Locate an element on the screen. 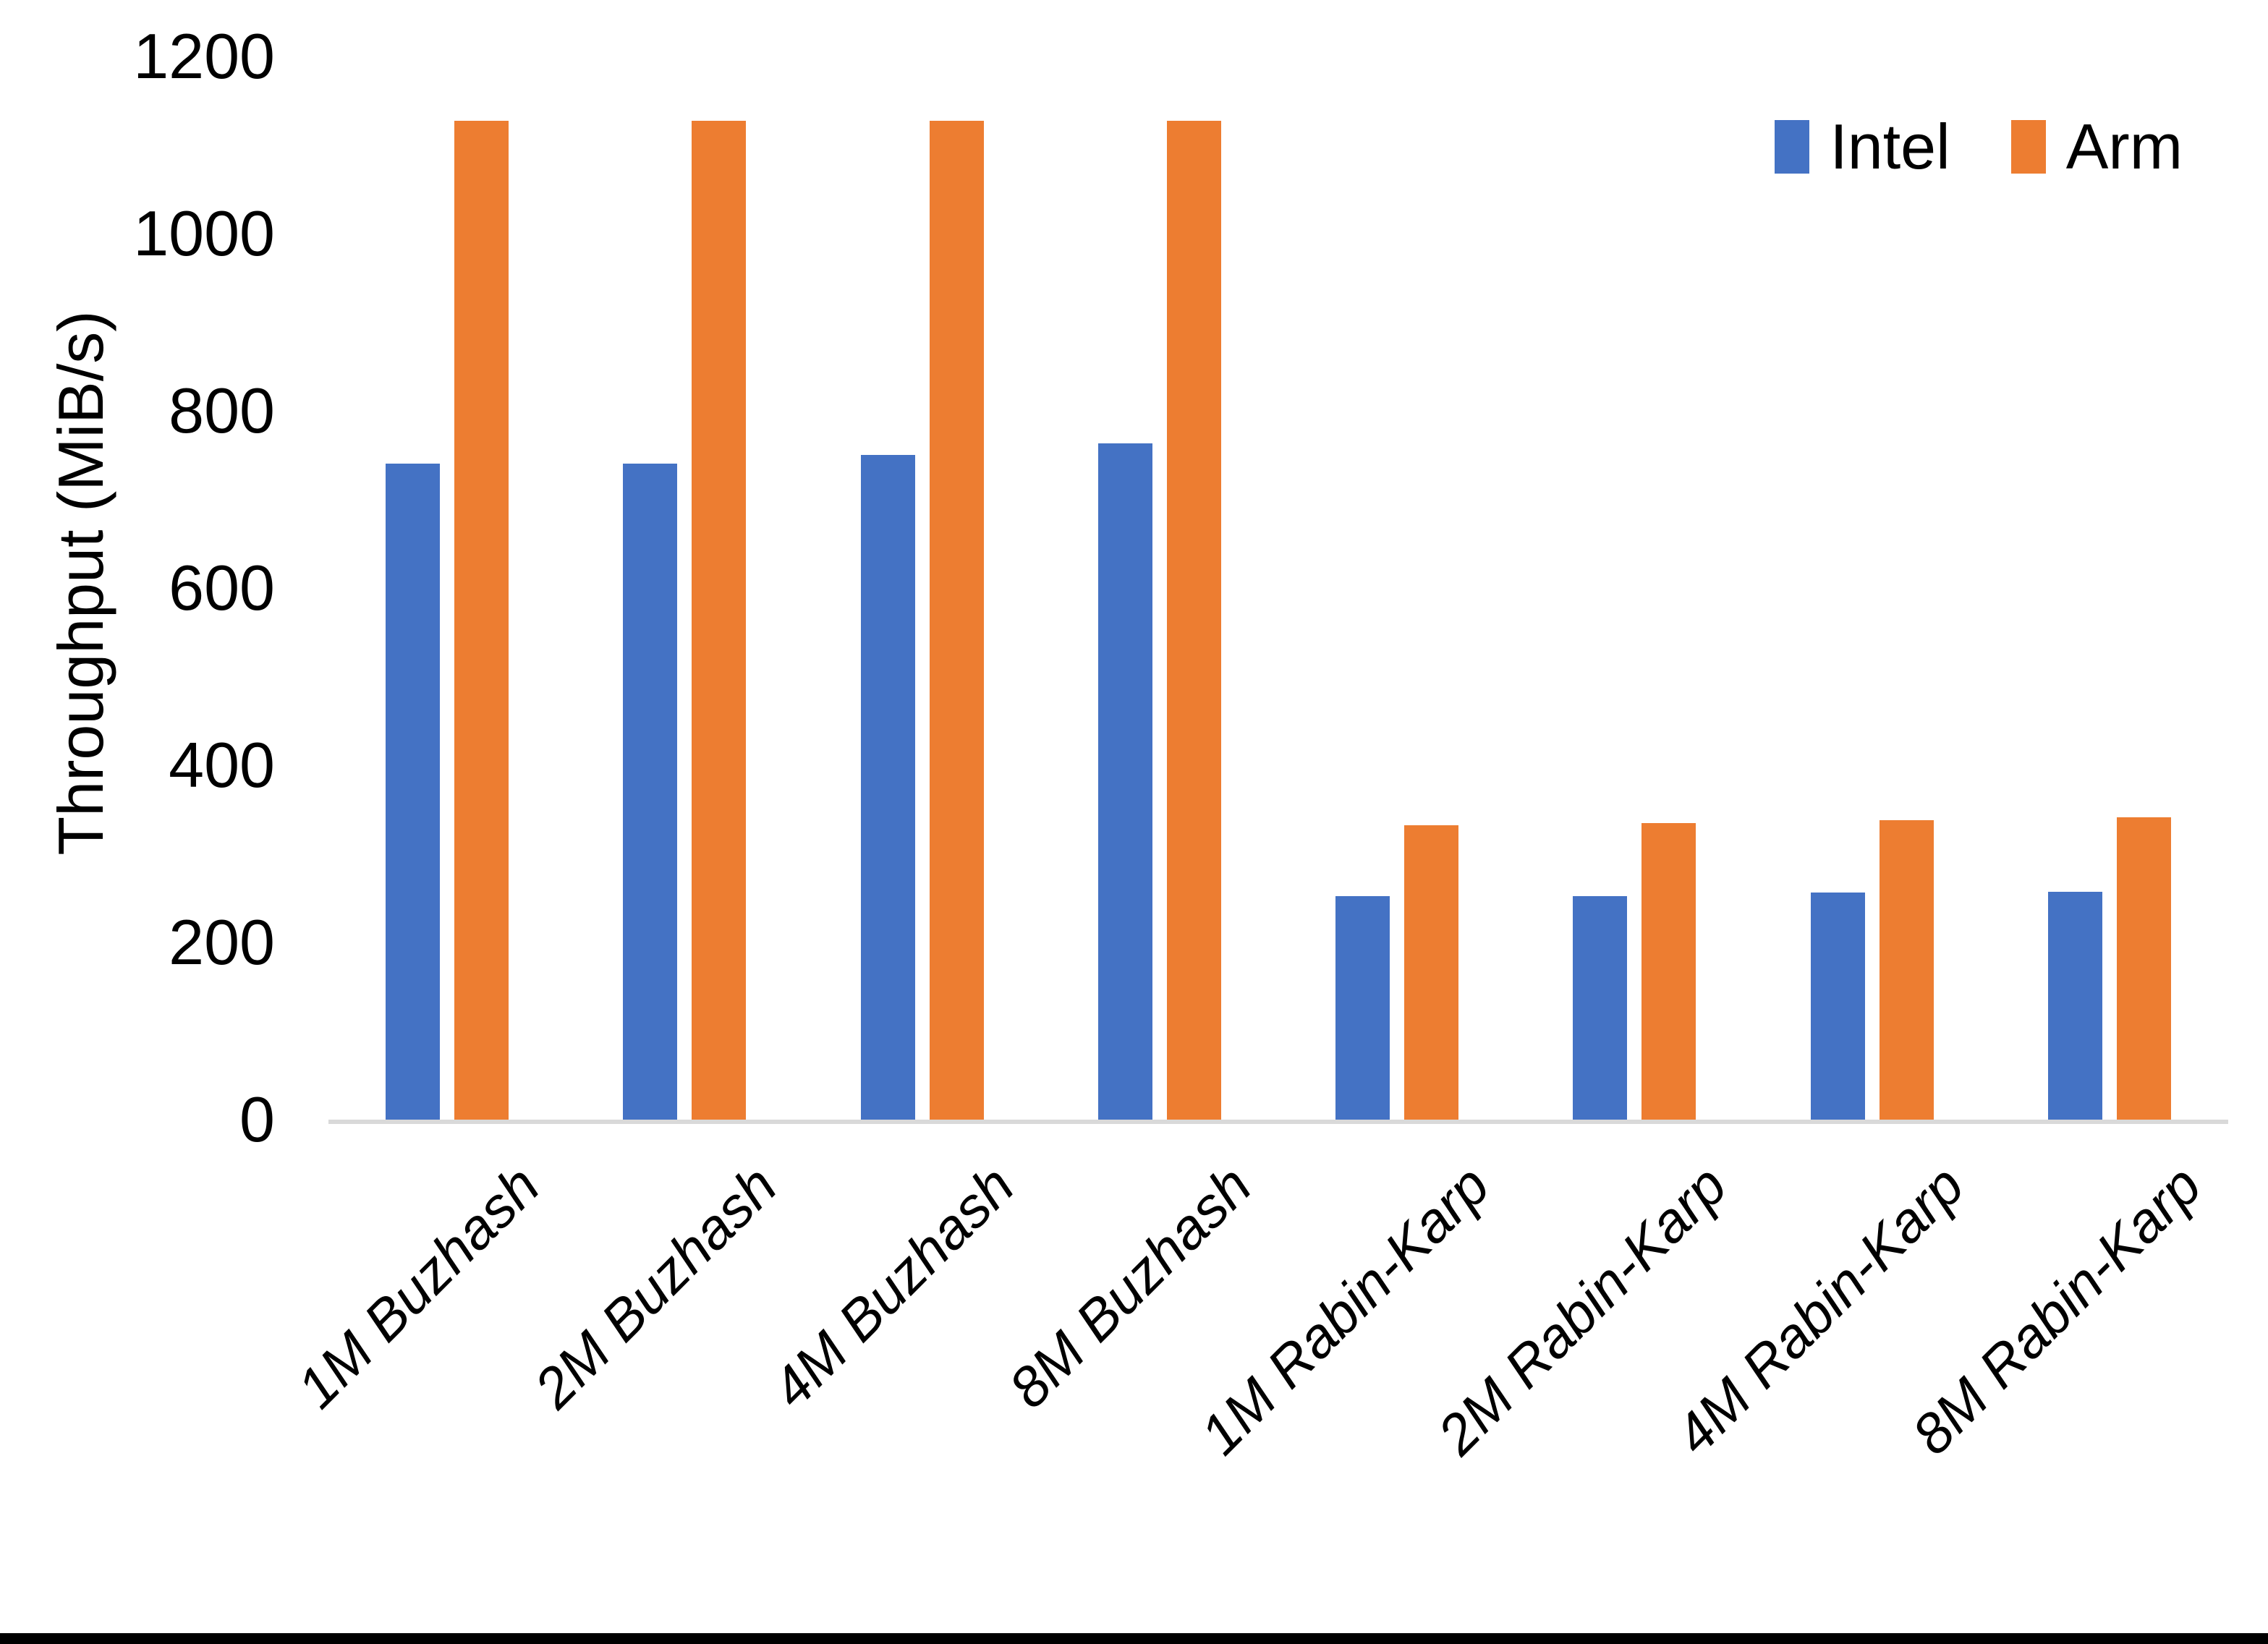  y-tick-label: 1000 is located at coordinates (204, 233).